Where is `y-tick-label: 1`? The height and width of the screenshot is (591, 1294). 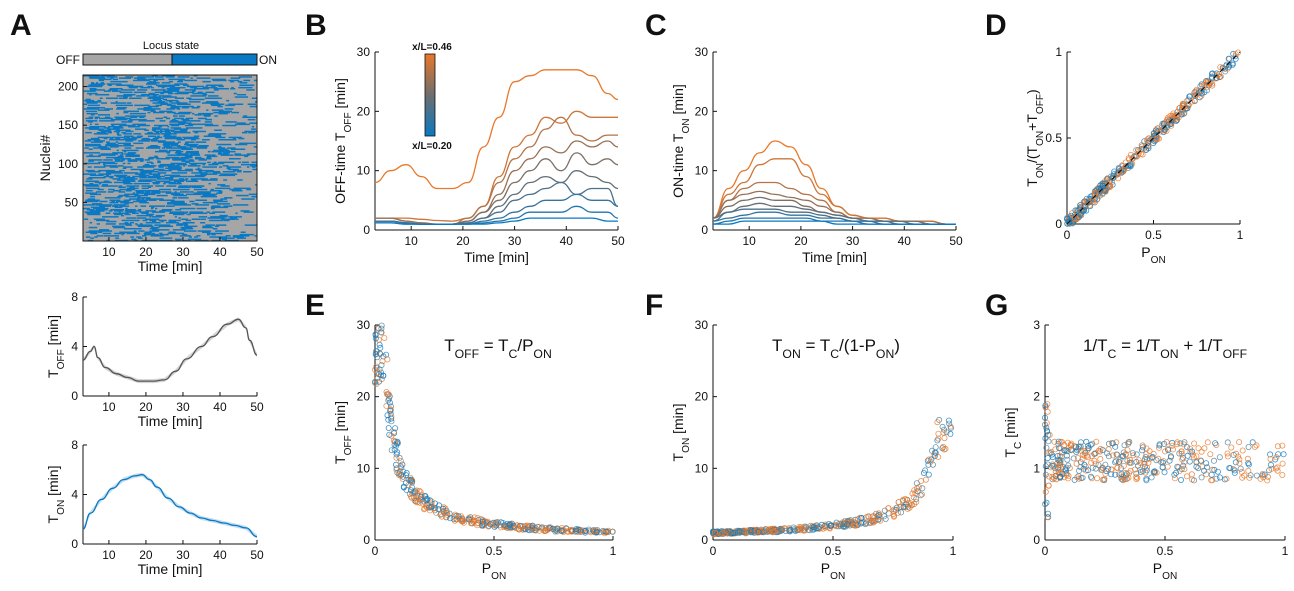
y-tick-label: 1 is located at coordinates (1058, 52).